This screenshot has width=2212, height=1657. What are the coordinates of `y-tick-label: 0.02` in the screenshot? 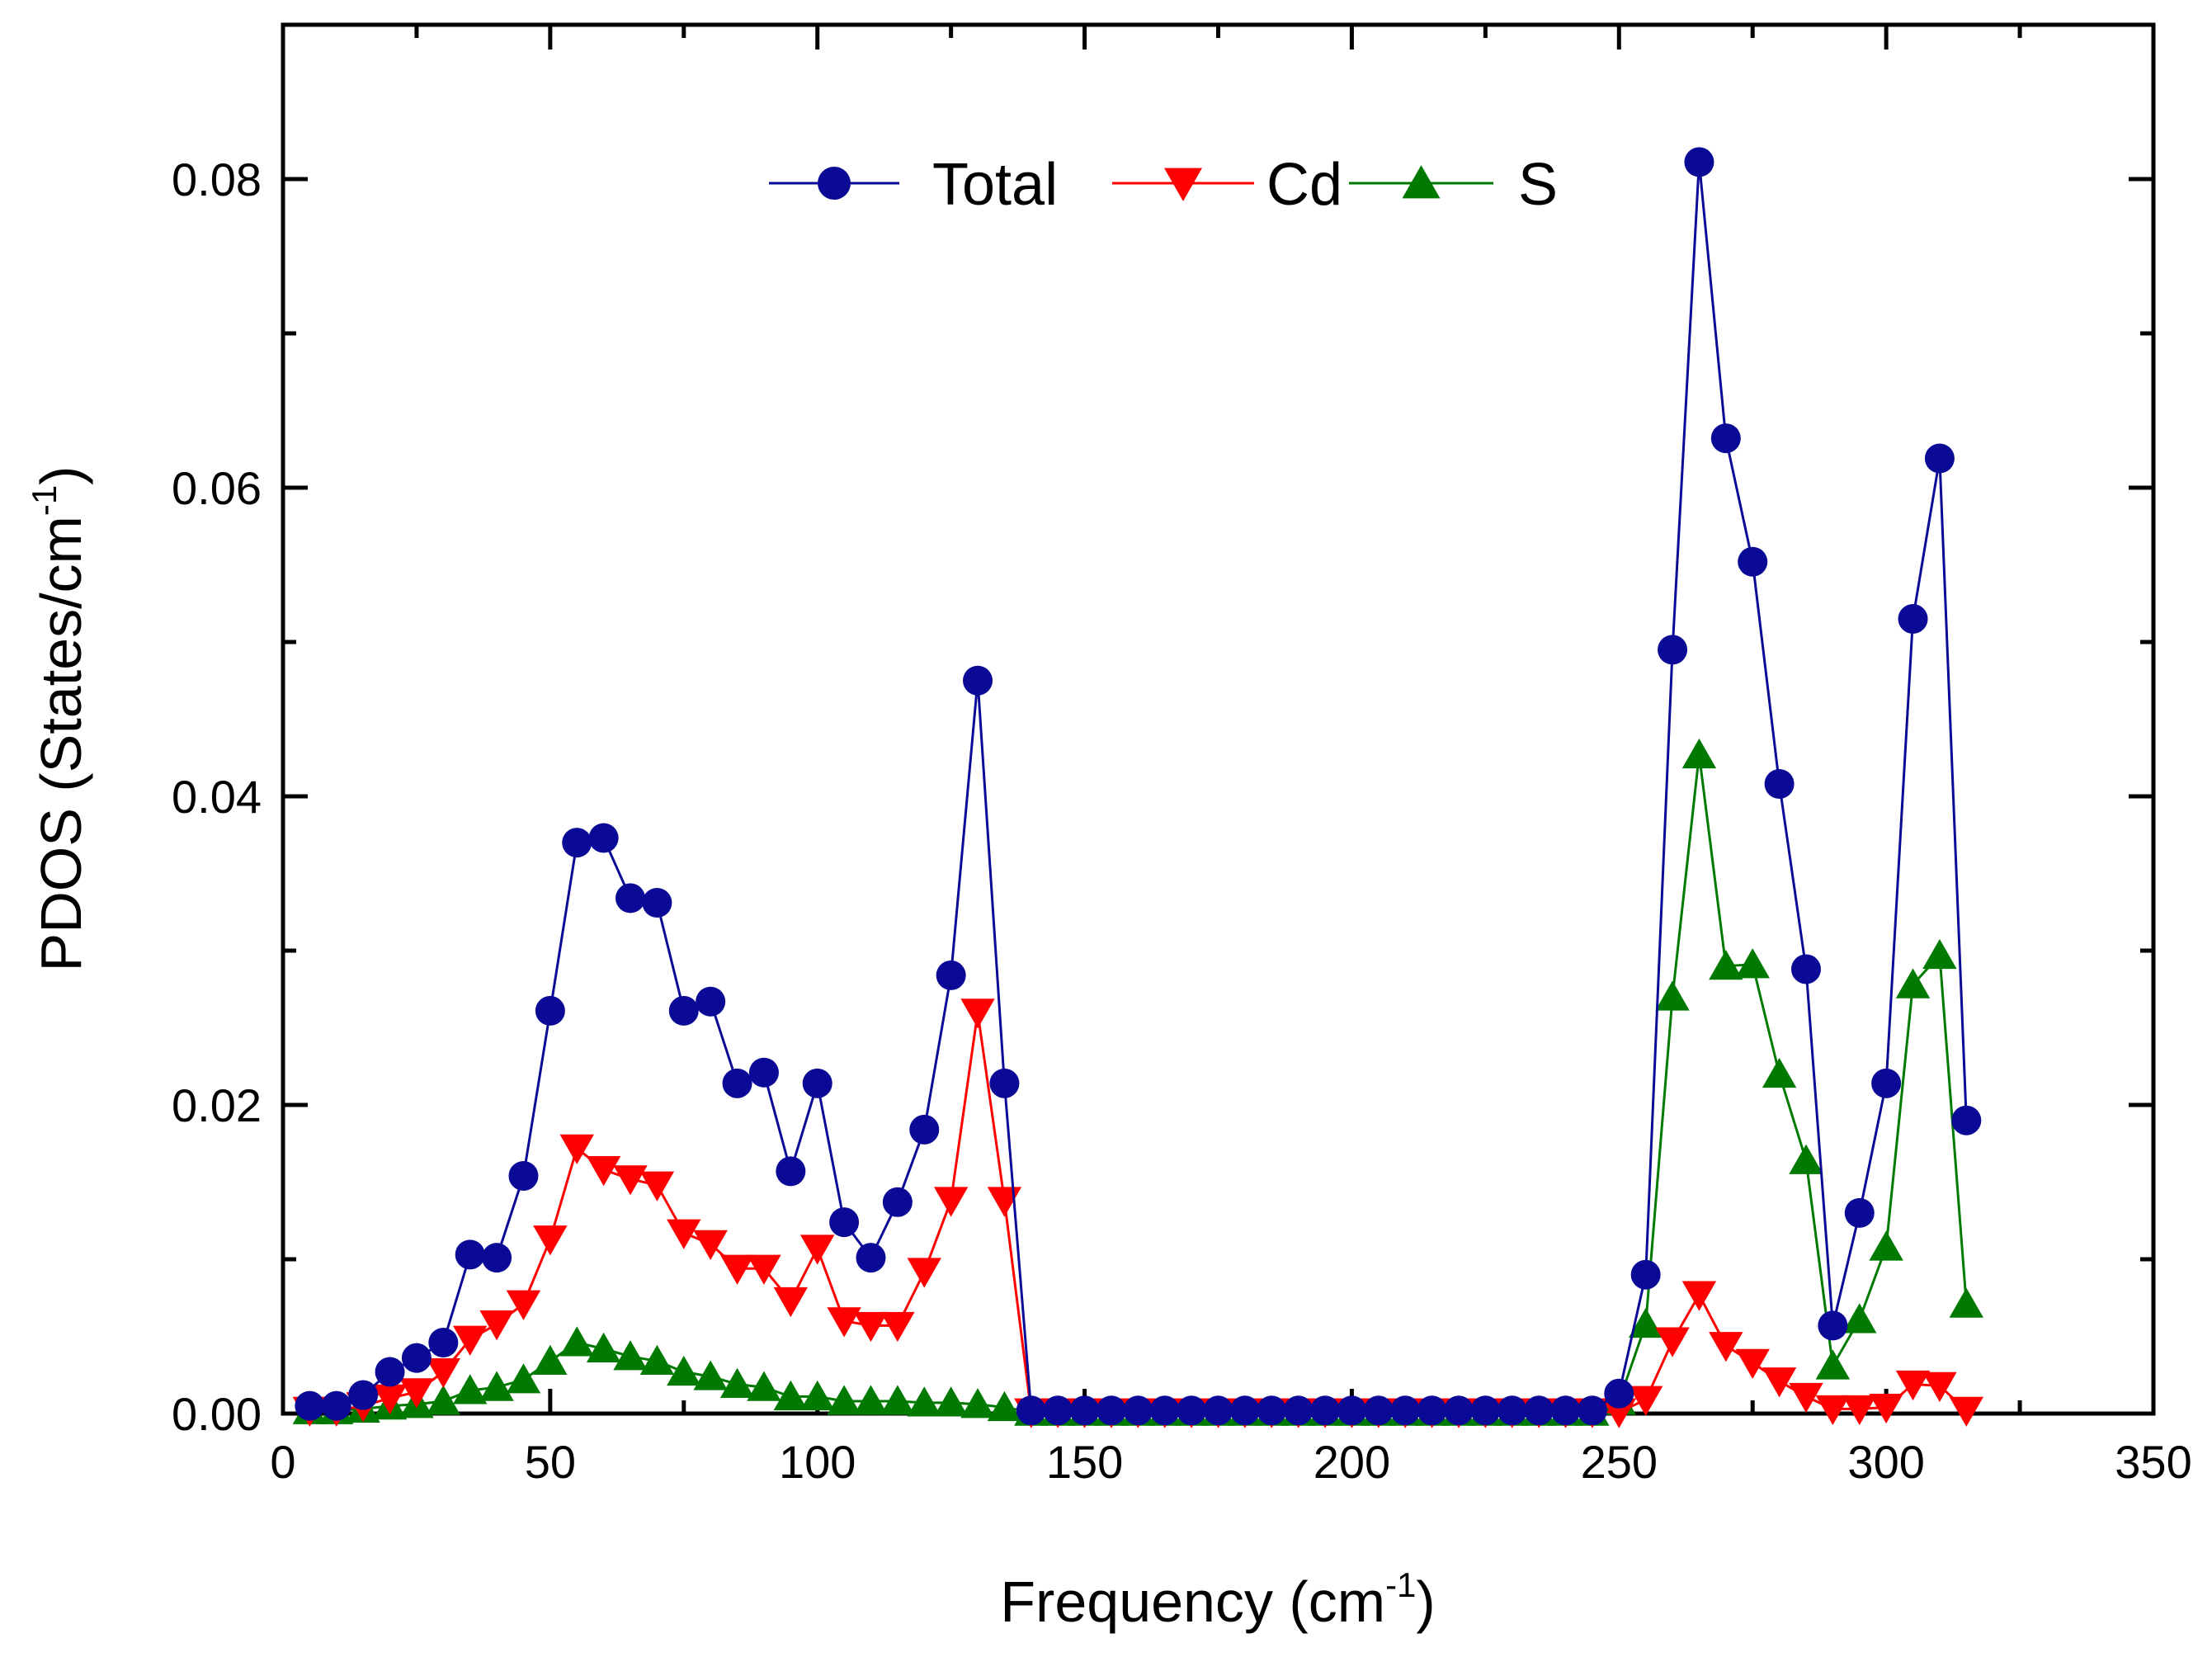 It's located at (217, 1105).